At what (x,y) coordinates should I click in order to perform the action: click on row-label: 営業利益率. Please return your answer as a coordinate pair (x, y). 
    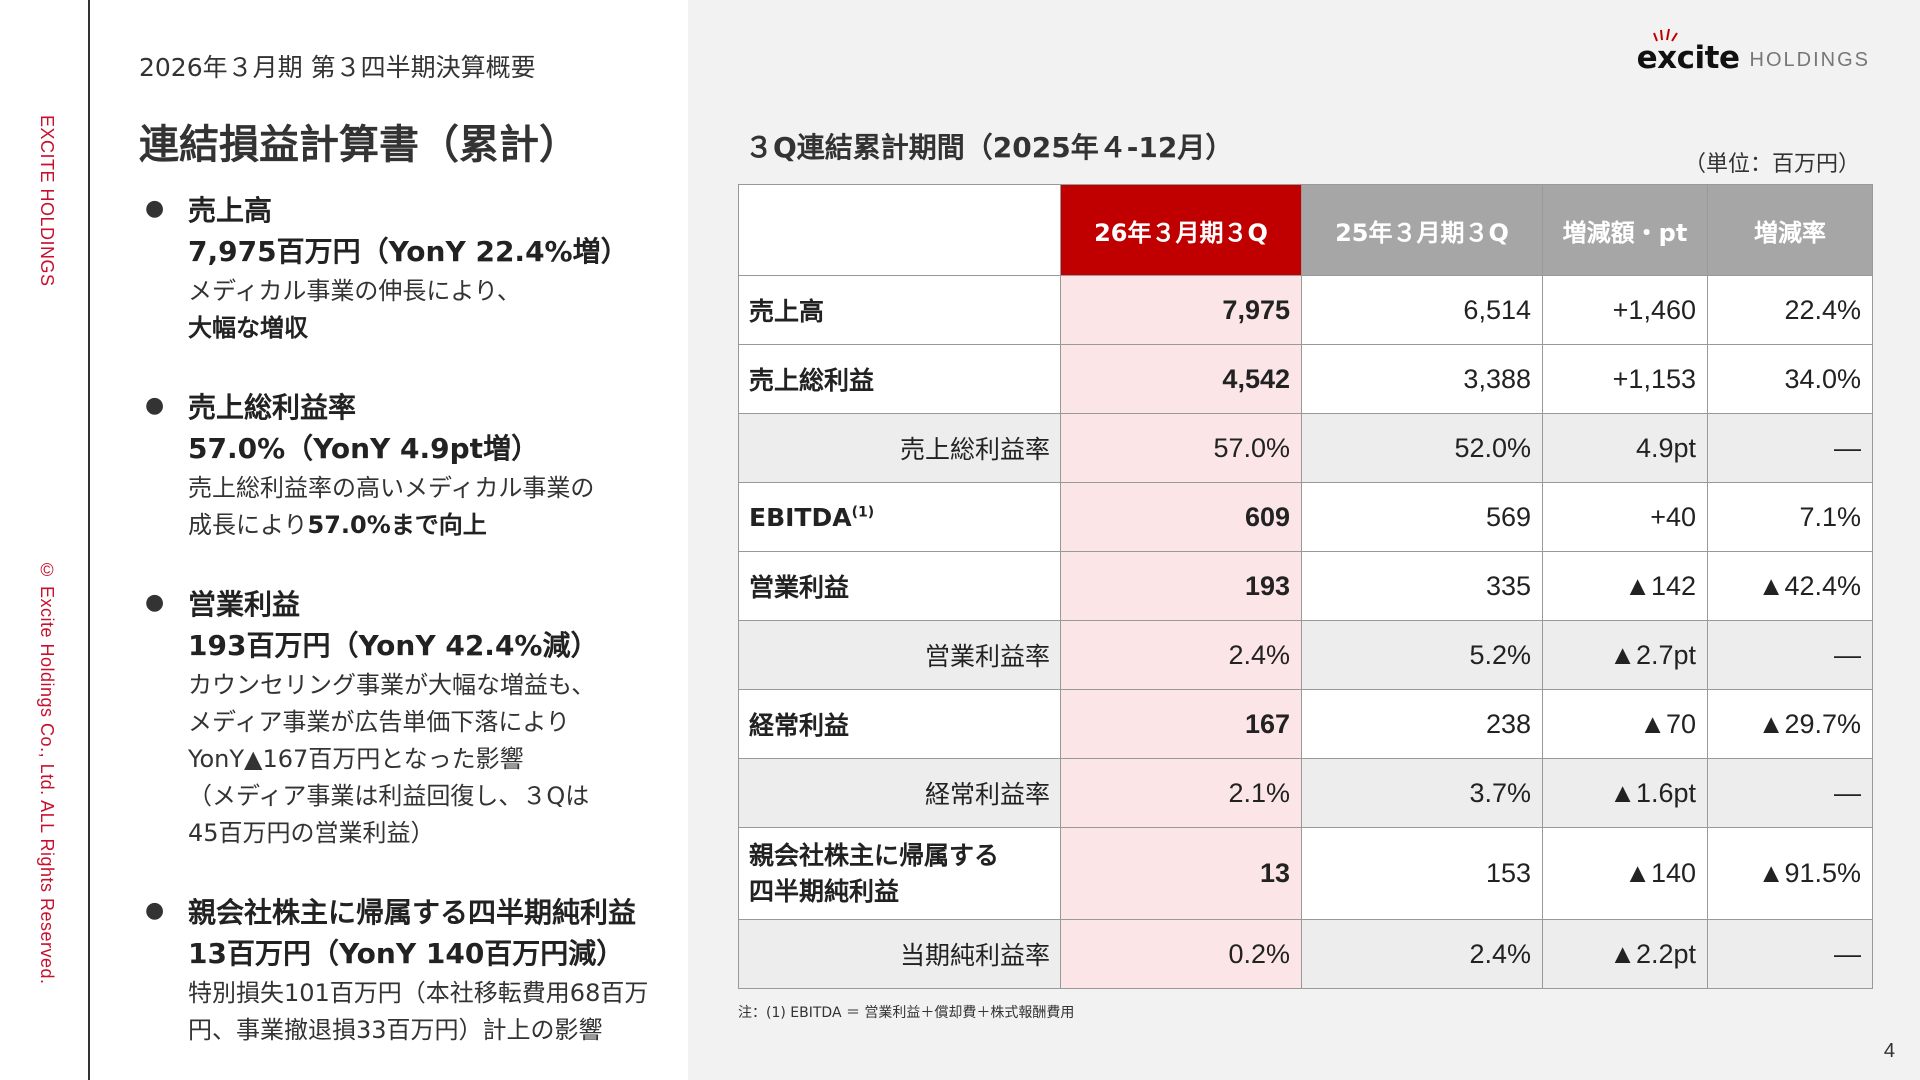
    Looking at the image, I should click on (899, 655).